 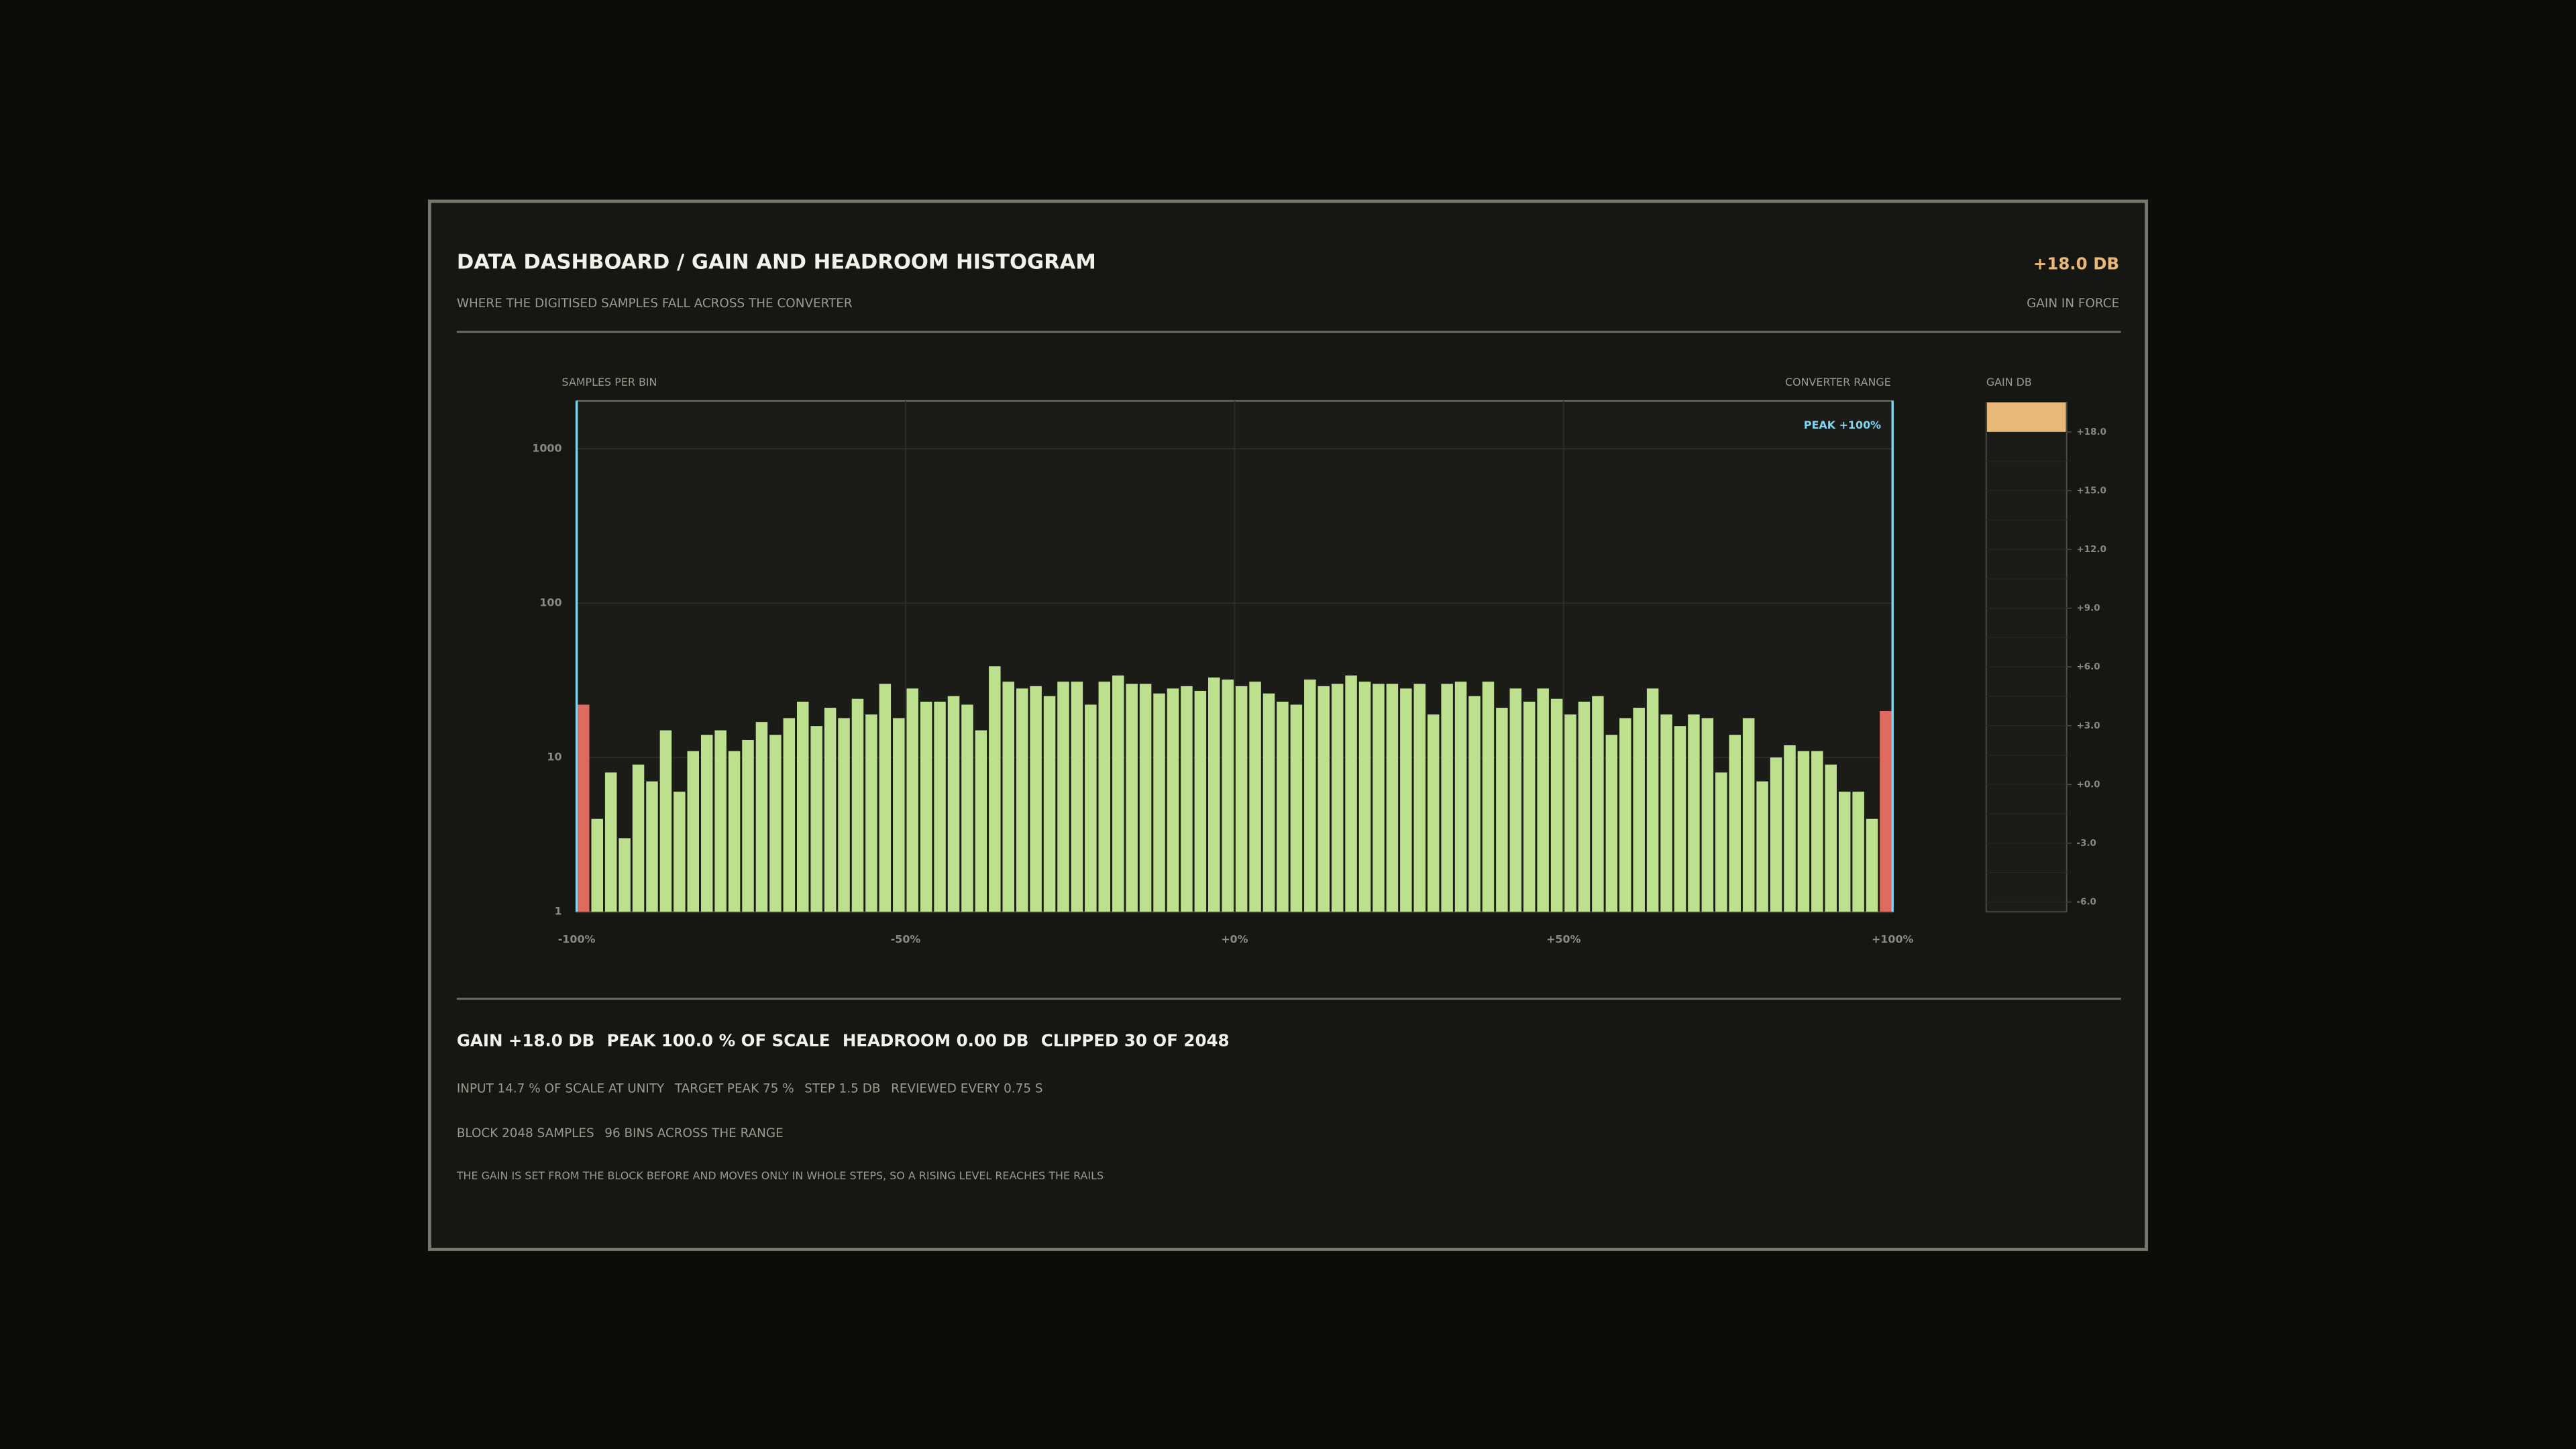 I want to click on annotation: PEAK +100%, so click(x=1842, y=425).